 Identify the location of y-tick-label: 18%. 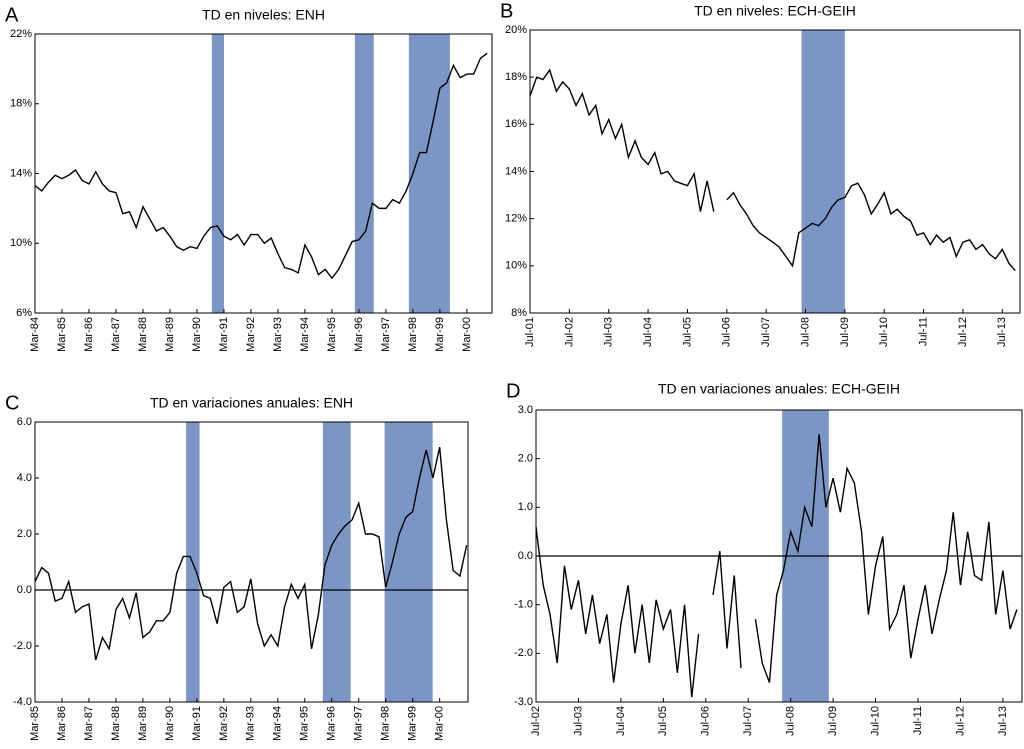
(21, 104).